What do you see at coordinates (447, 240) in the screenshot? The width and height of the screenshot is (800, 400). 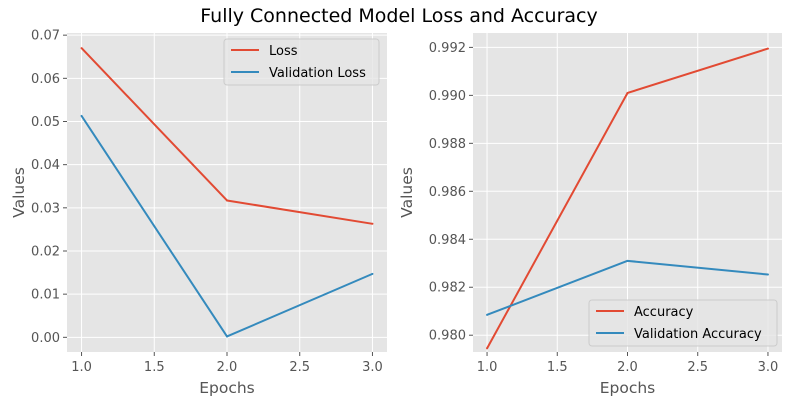 I see `y-tick-label: 0.984` at bounding box center [447, 240].